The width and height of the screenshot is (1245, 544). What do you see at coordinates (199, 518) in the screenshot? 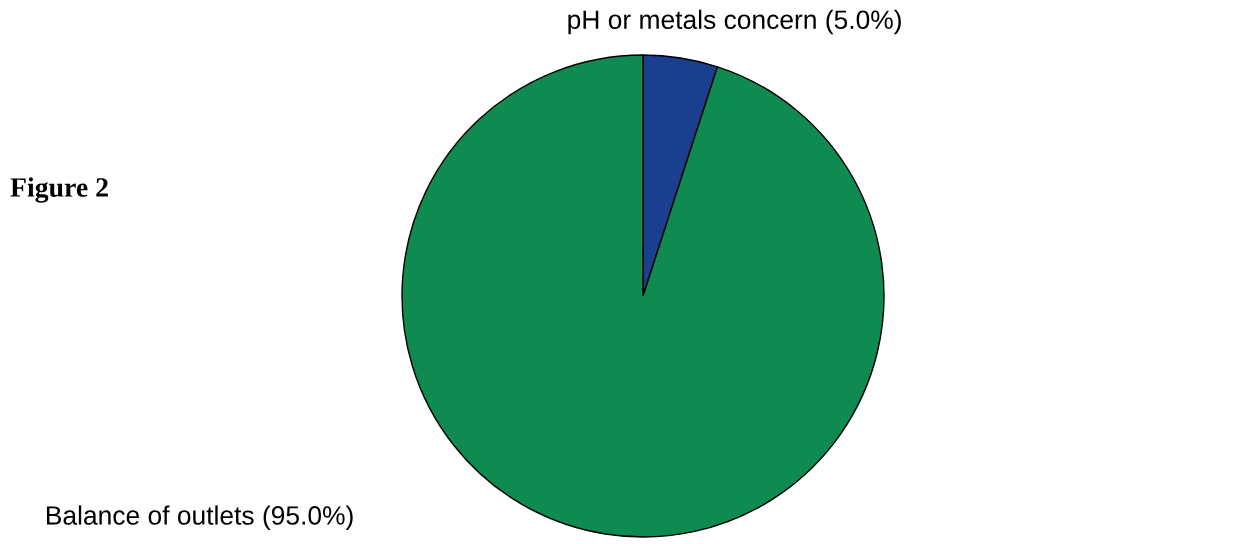
I see `slice-label: Balance of outlets (95.0%)` at bounding box center [199, 518].